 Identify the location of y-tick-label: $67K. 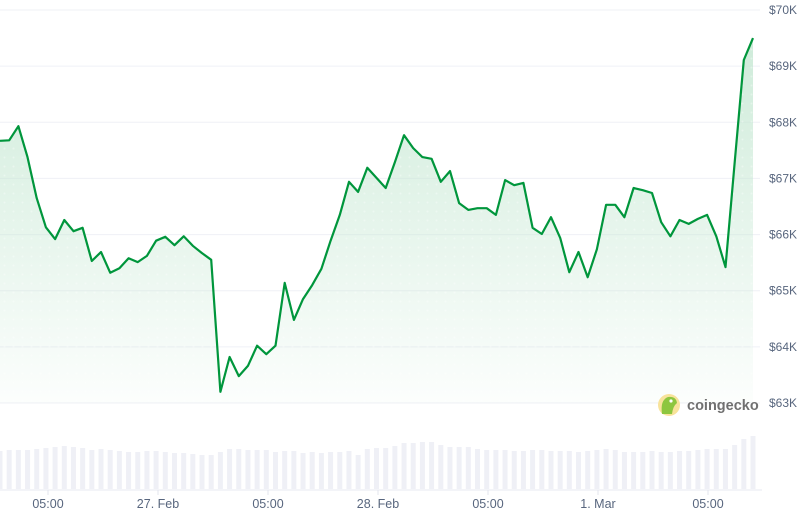
(783, 178).